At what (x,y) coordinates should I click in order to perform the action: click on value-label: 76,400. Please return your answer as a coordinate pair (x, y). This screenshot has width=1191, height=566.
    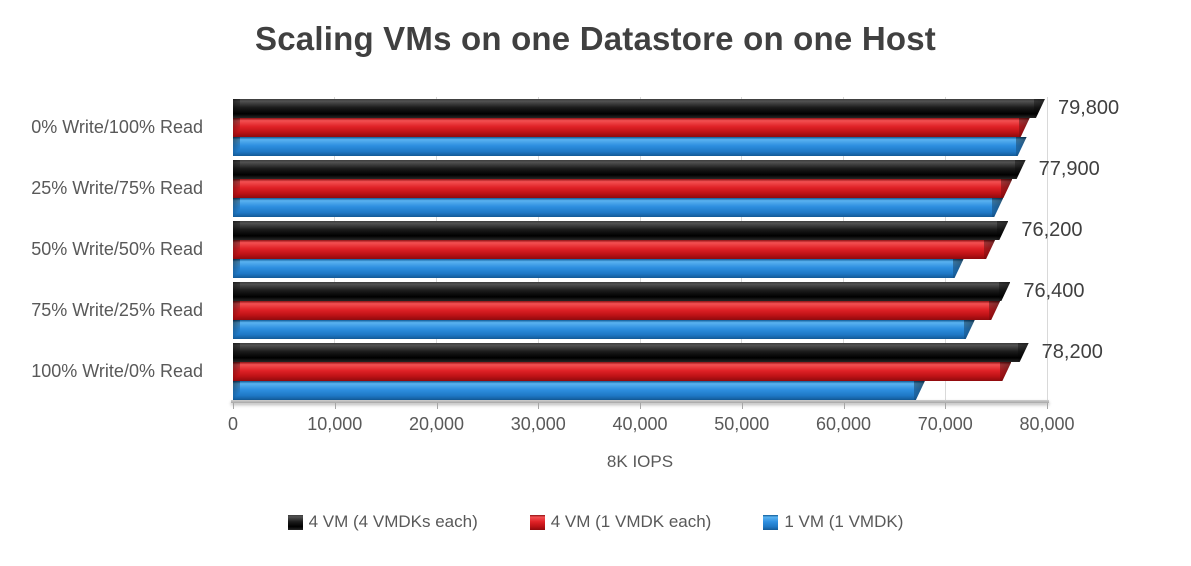
    Looking at the image, I should click on (1054, 291).